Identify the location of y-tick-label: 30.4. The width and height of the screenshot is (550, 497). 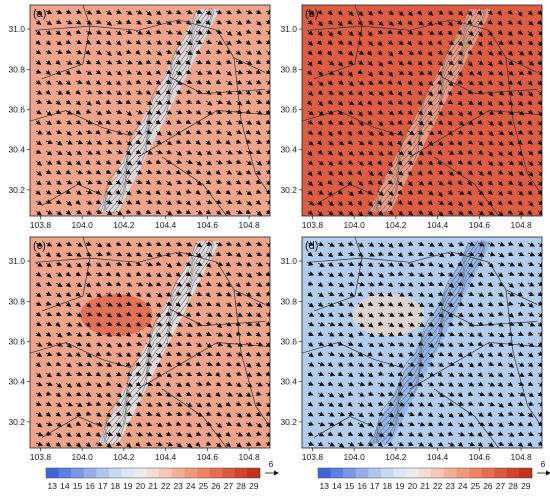
(288, 150).